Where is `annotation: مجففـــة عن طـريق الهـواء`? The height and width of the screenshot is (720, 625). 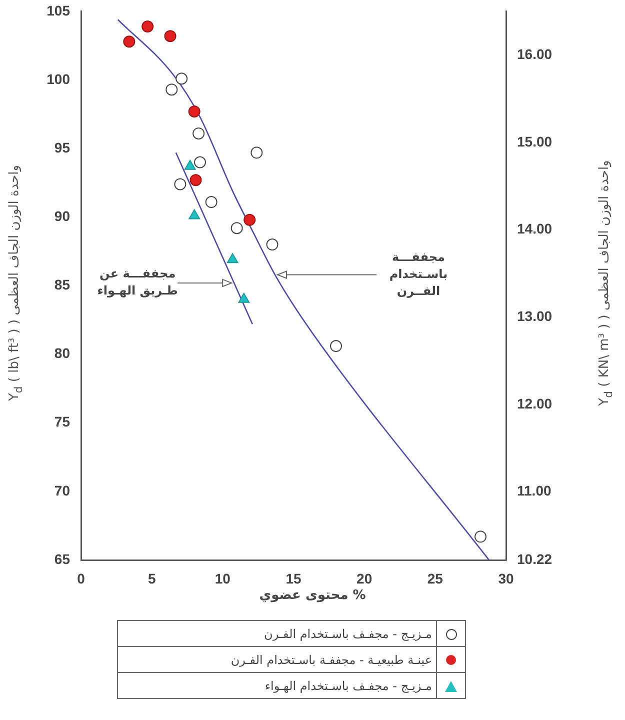 annotation: مجففـــة عن طـريق الهـواء is located at coordinates (137, 282).